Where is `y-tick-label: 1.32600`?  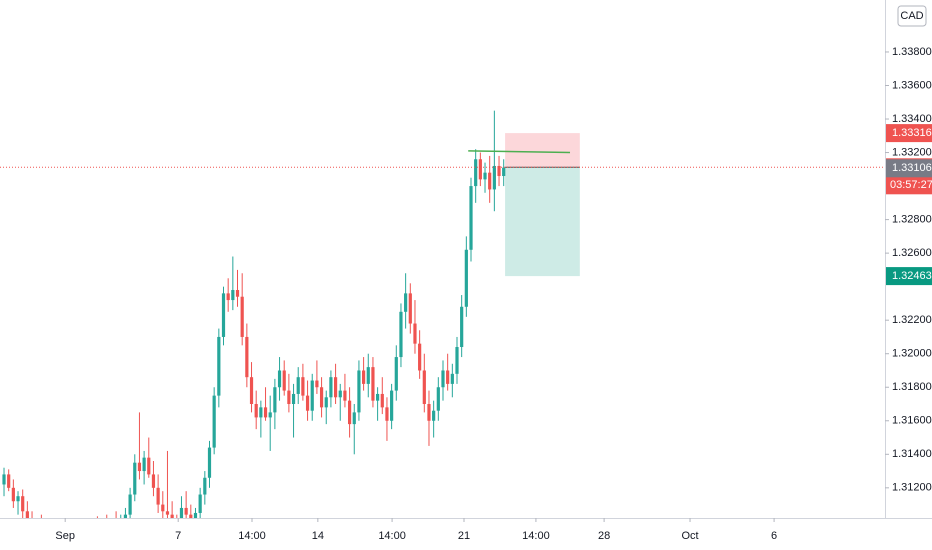 y-tick-label: 1.32600 is located at coordinates (912, 253).